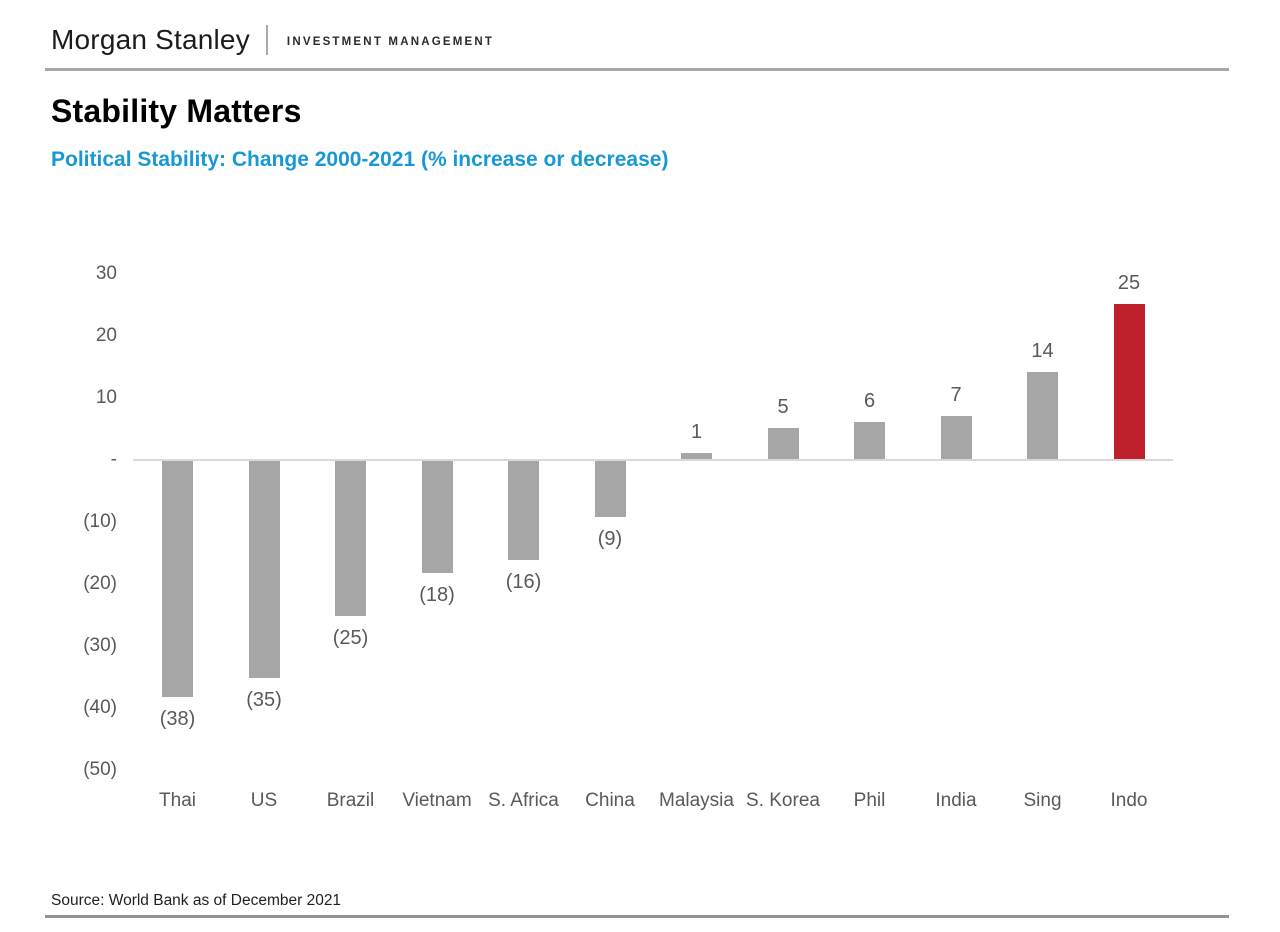 Image resolution: width=1280 pixels, height=932 pixels. Describe the element at coordinates (150, 39) in the screenshot. I see `morgan-stanley-logo: Morgan Stanley` at that location.